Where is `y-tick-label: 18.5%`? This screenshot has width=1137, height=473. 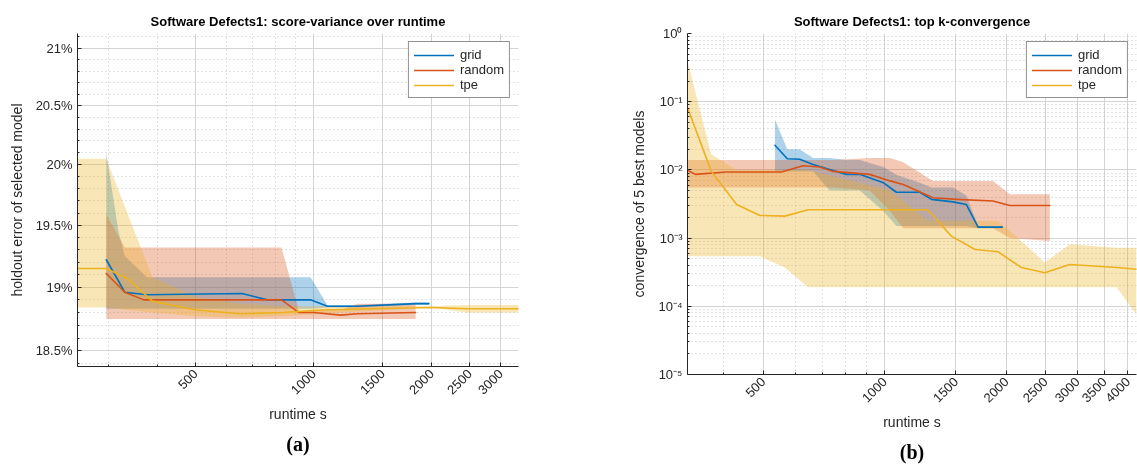 y-tick-label: 18.5% is located at coordinates (54, 351).